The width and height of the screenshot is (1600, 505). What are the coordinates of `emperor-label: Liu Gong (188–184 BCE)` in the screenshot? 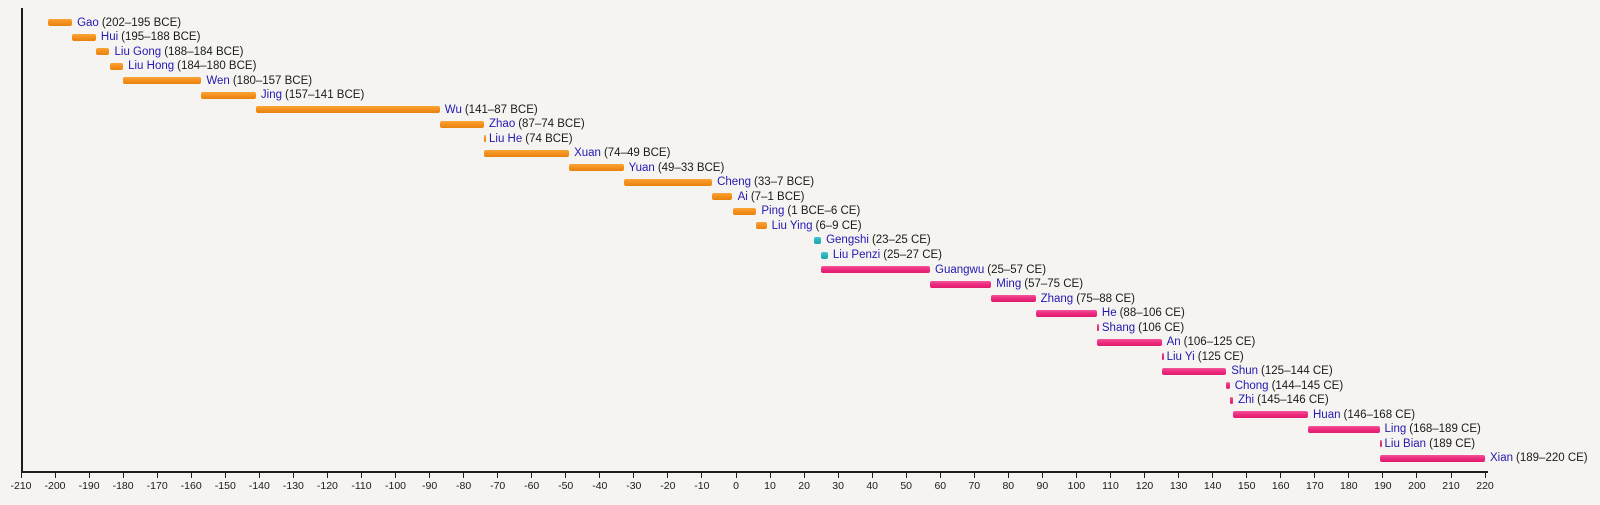 It's located at (179, 52).